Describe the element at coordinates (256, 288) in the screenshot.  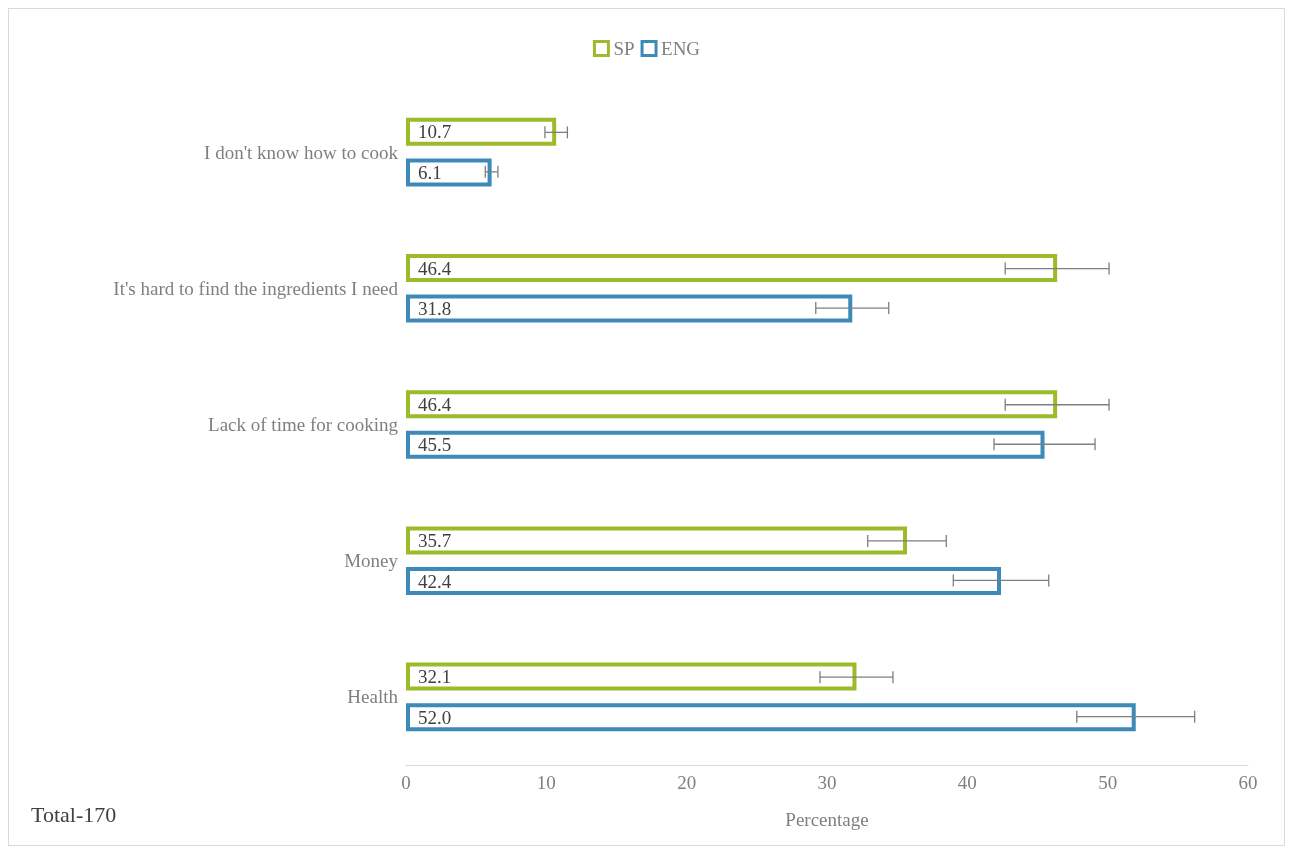
I see `y-tick-label: It's hard to find the ingredients I need` at that location.